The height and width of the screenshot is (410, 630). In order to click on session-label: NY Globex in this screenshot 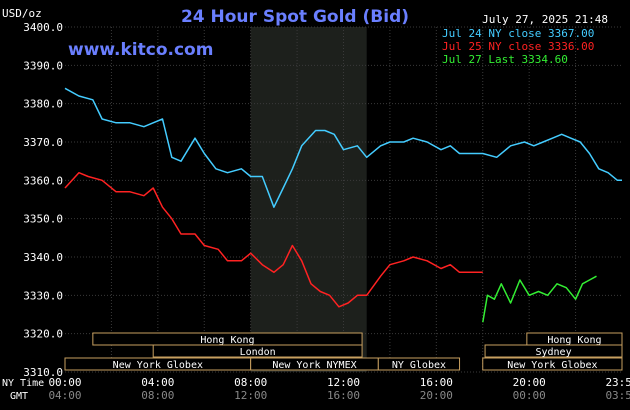, I will do `click(419, 365)`.